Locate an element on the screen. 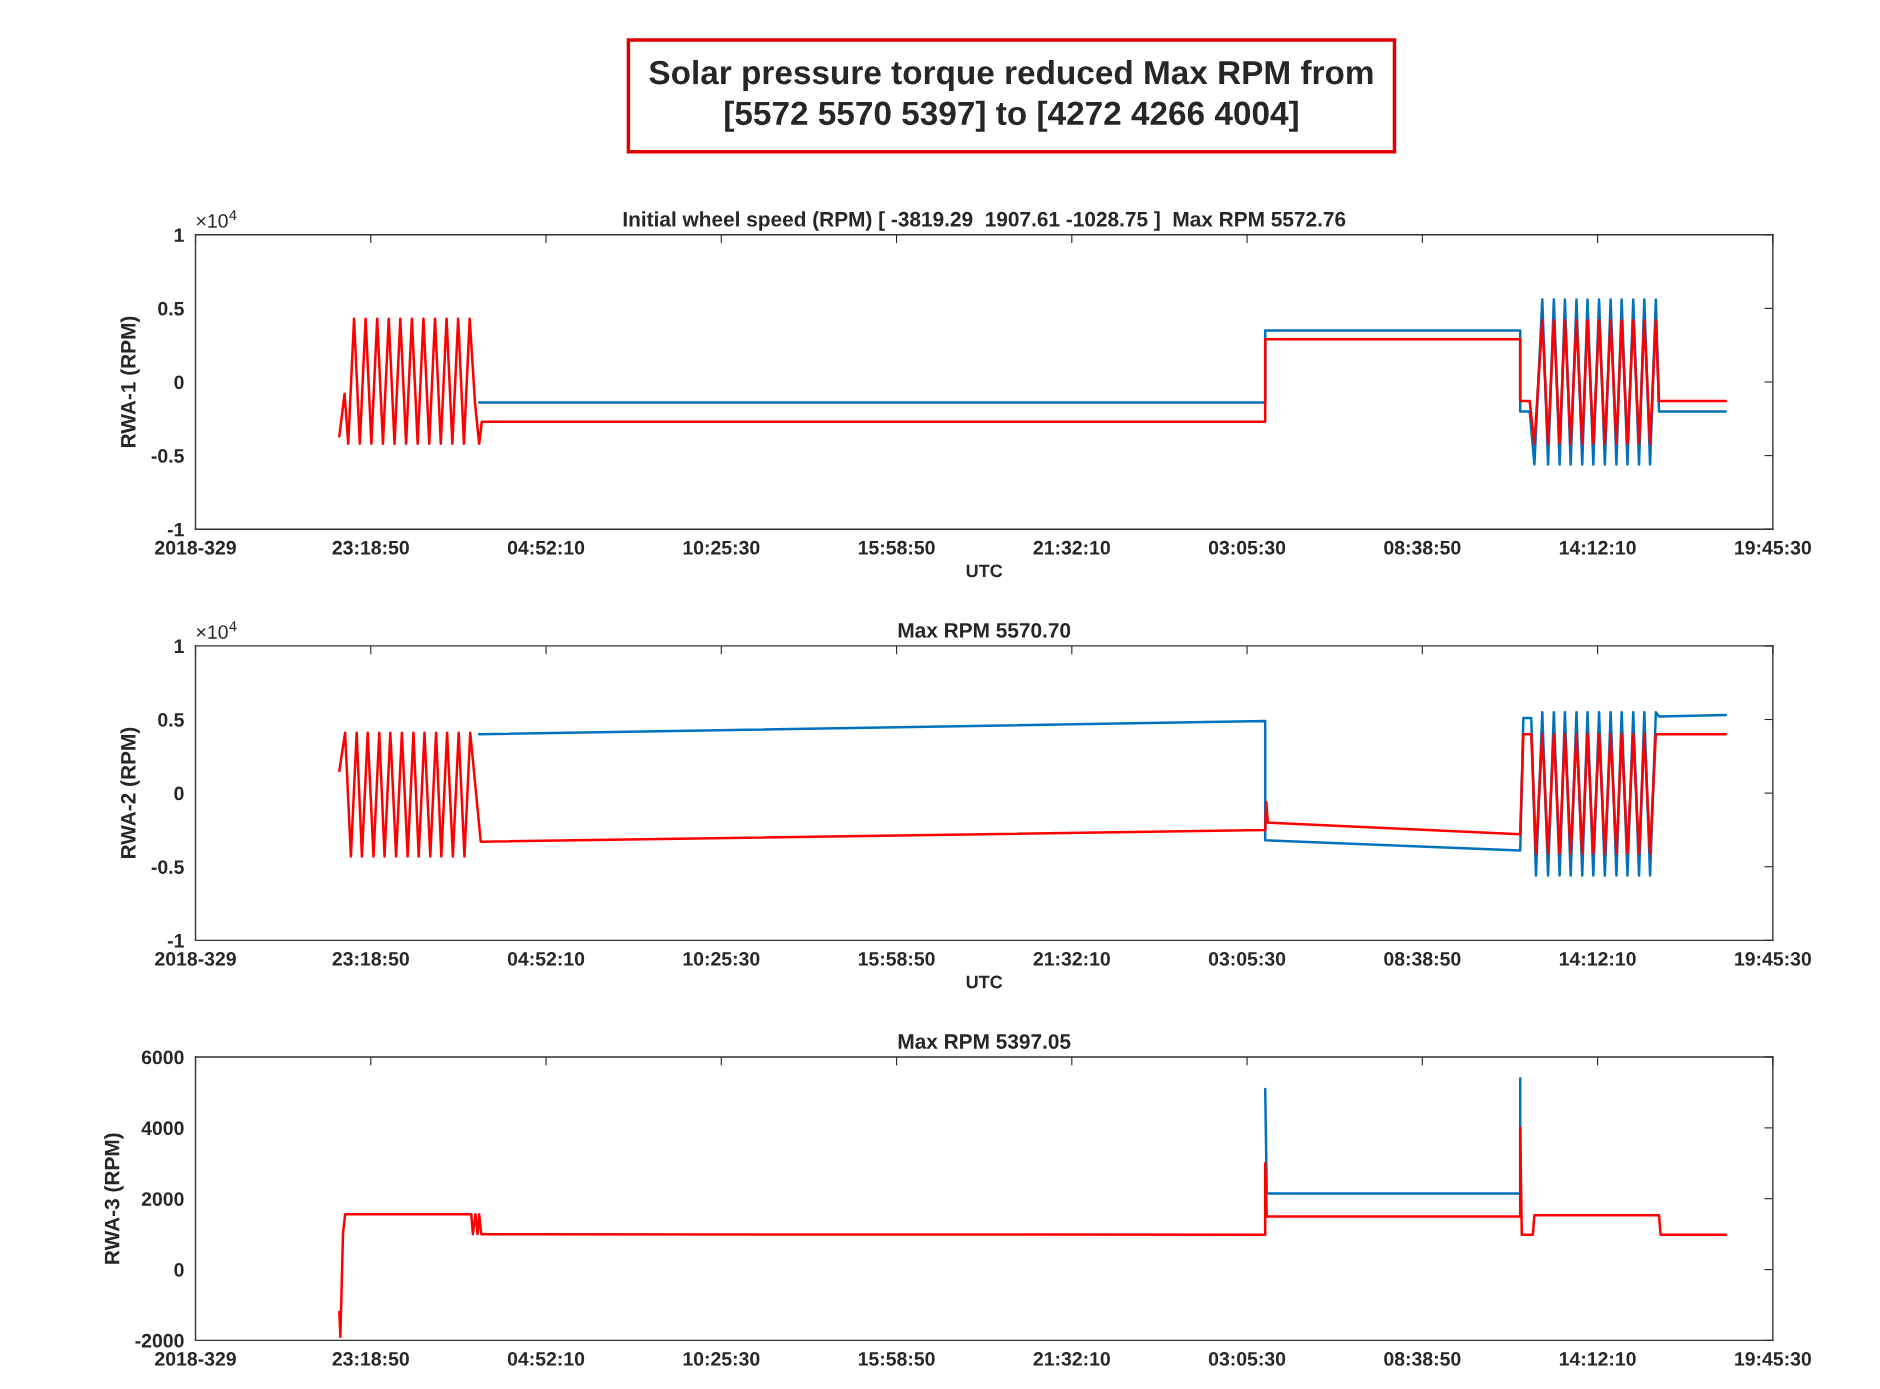 This screenshot has height=1389, width=1880. chart-title: Initial wheel speed (RPM) [ -3819.29 1907.61 -1028.75 ] Max RPM 5572.76 is located at coordinates (984, 221).